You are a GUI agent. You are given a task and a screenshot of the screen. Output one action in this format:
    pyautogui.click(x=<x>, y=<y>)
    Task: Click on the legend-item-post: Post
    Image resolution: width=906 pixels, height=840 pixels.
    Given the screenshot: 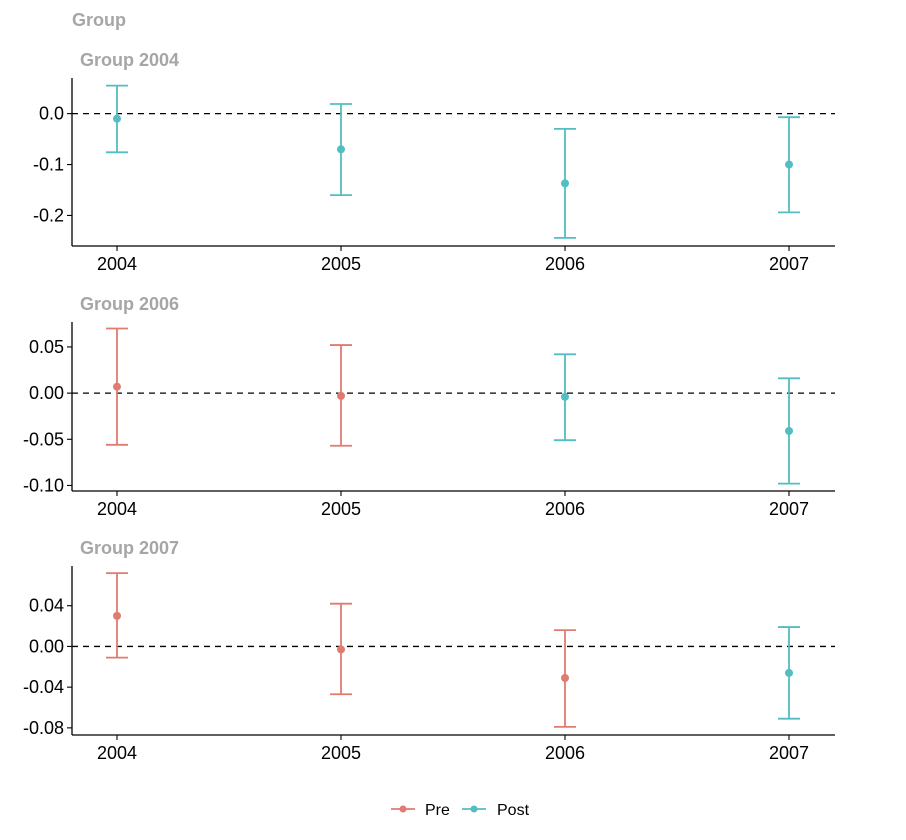 What is the action you would take?
    pyautogui.click(x=496, y=810)
    